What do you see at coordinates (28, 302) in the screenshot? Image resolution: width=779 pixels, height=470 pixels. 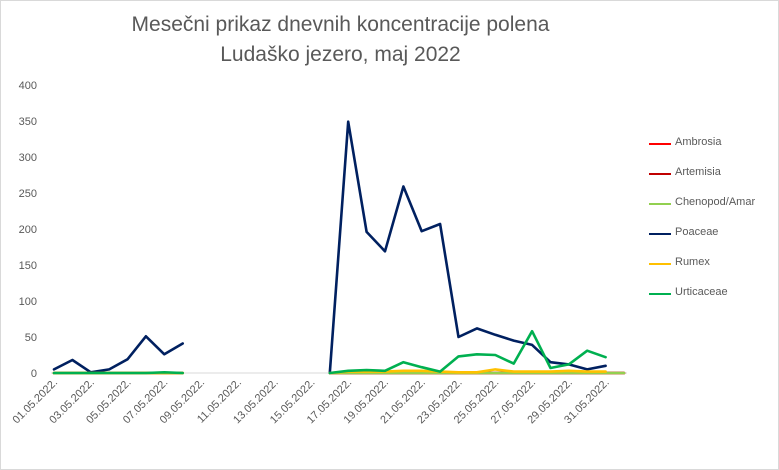 I see `y-tick-label: 100` at bounding box center [28, 302].